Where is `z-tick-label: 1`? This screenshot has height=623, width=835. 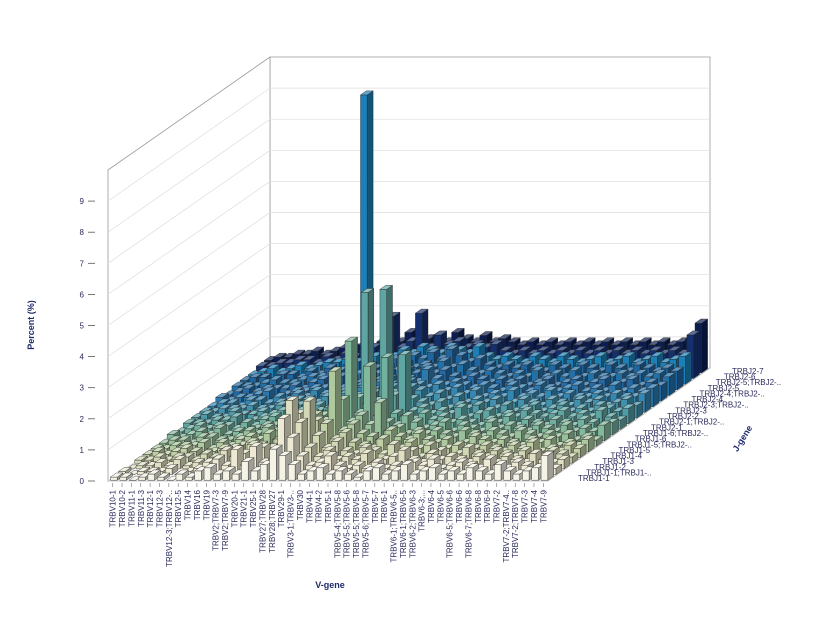
z-tick-label: 1 is located at coordinates (82, 450).